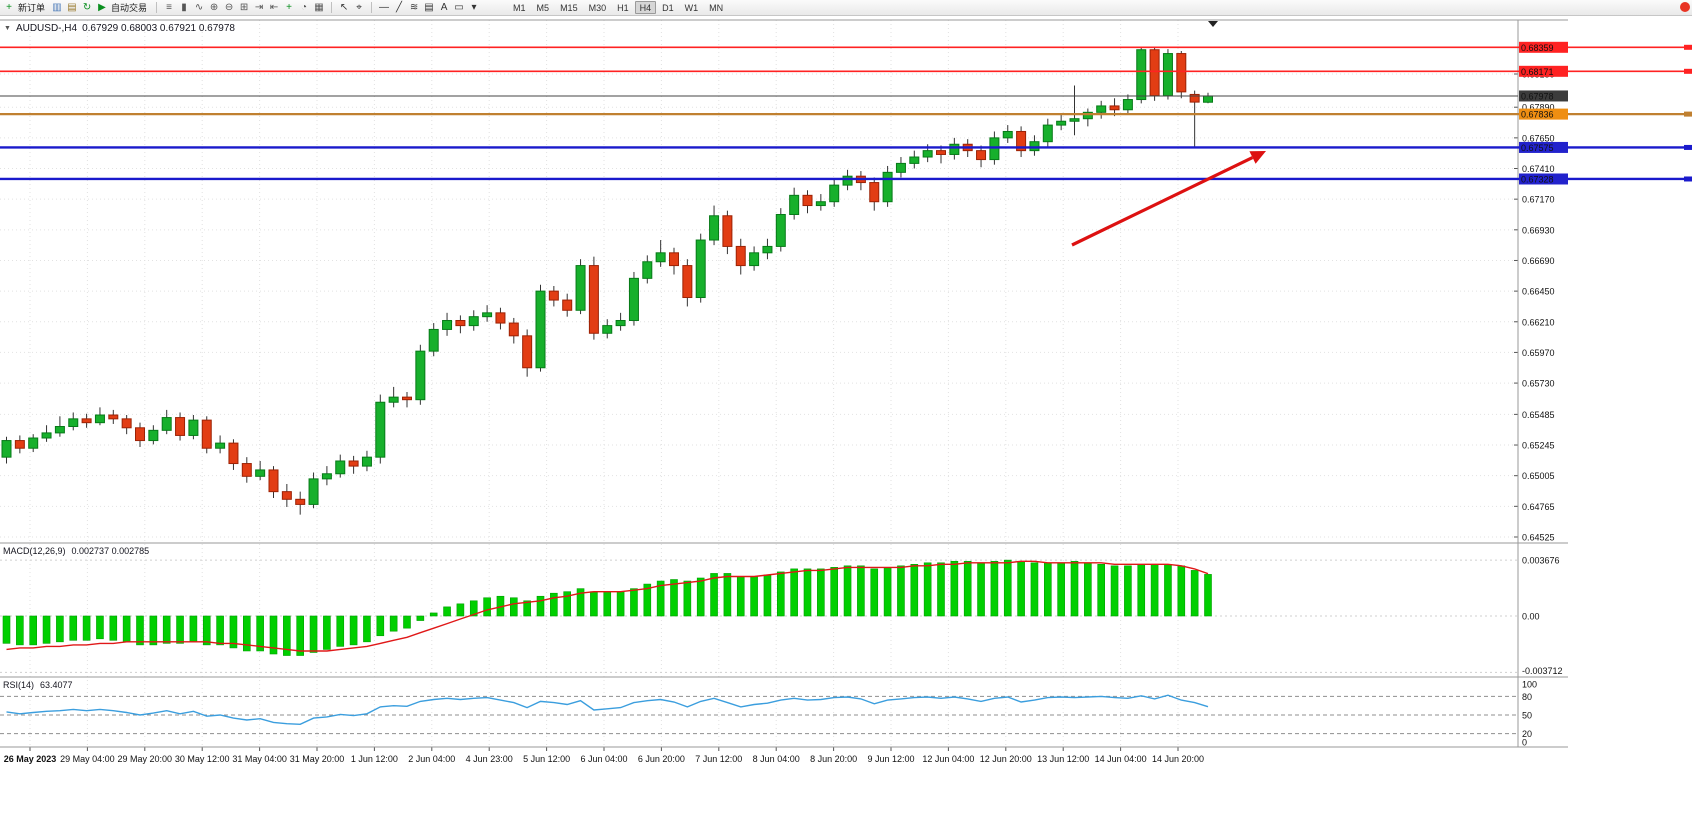 Image resolution: width=1692 pixels, height=833 pixels. Describe the element at coordinates (668, 8) in the screenshot. I see `tf-button-d1: D1` at that location.